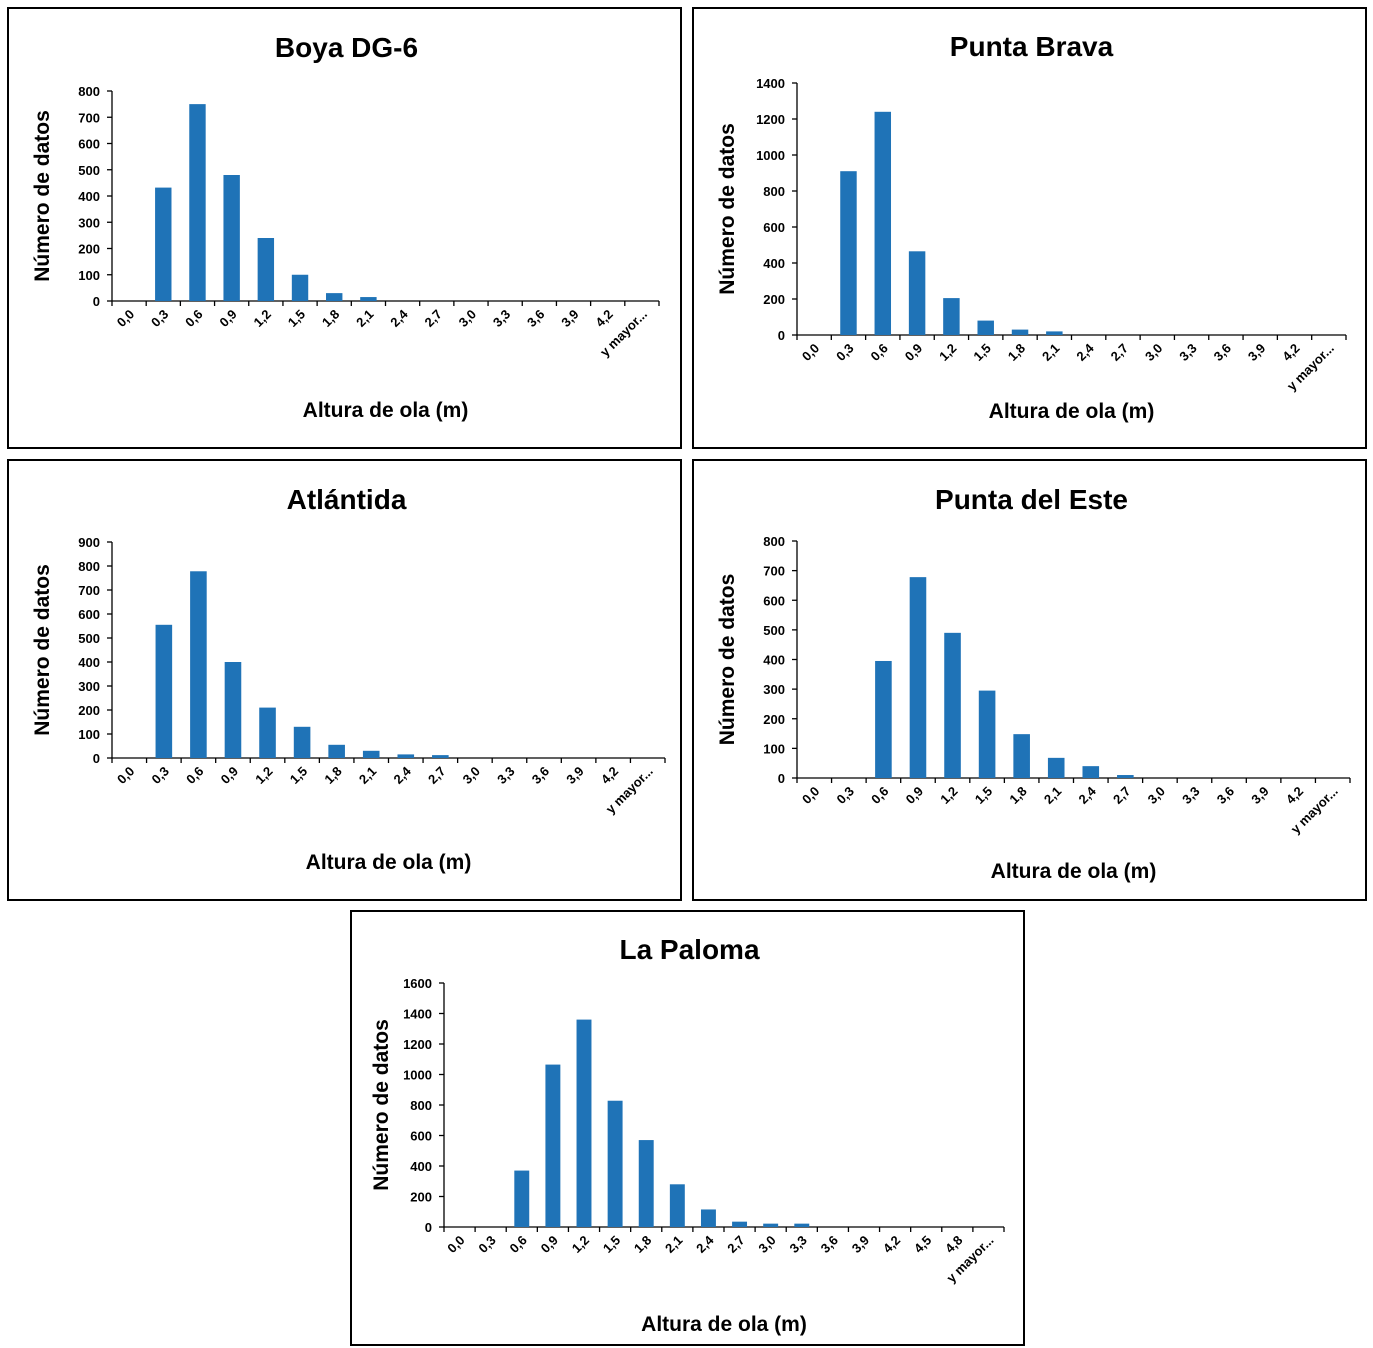 This screenshot has height=1348, width=1373. I want to click on chart-title: Boya DG-6, so click(346, 47).